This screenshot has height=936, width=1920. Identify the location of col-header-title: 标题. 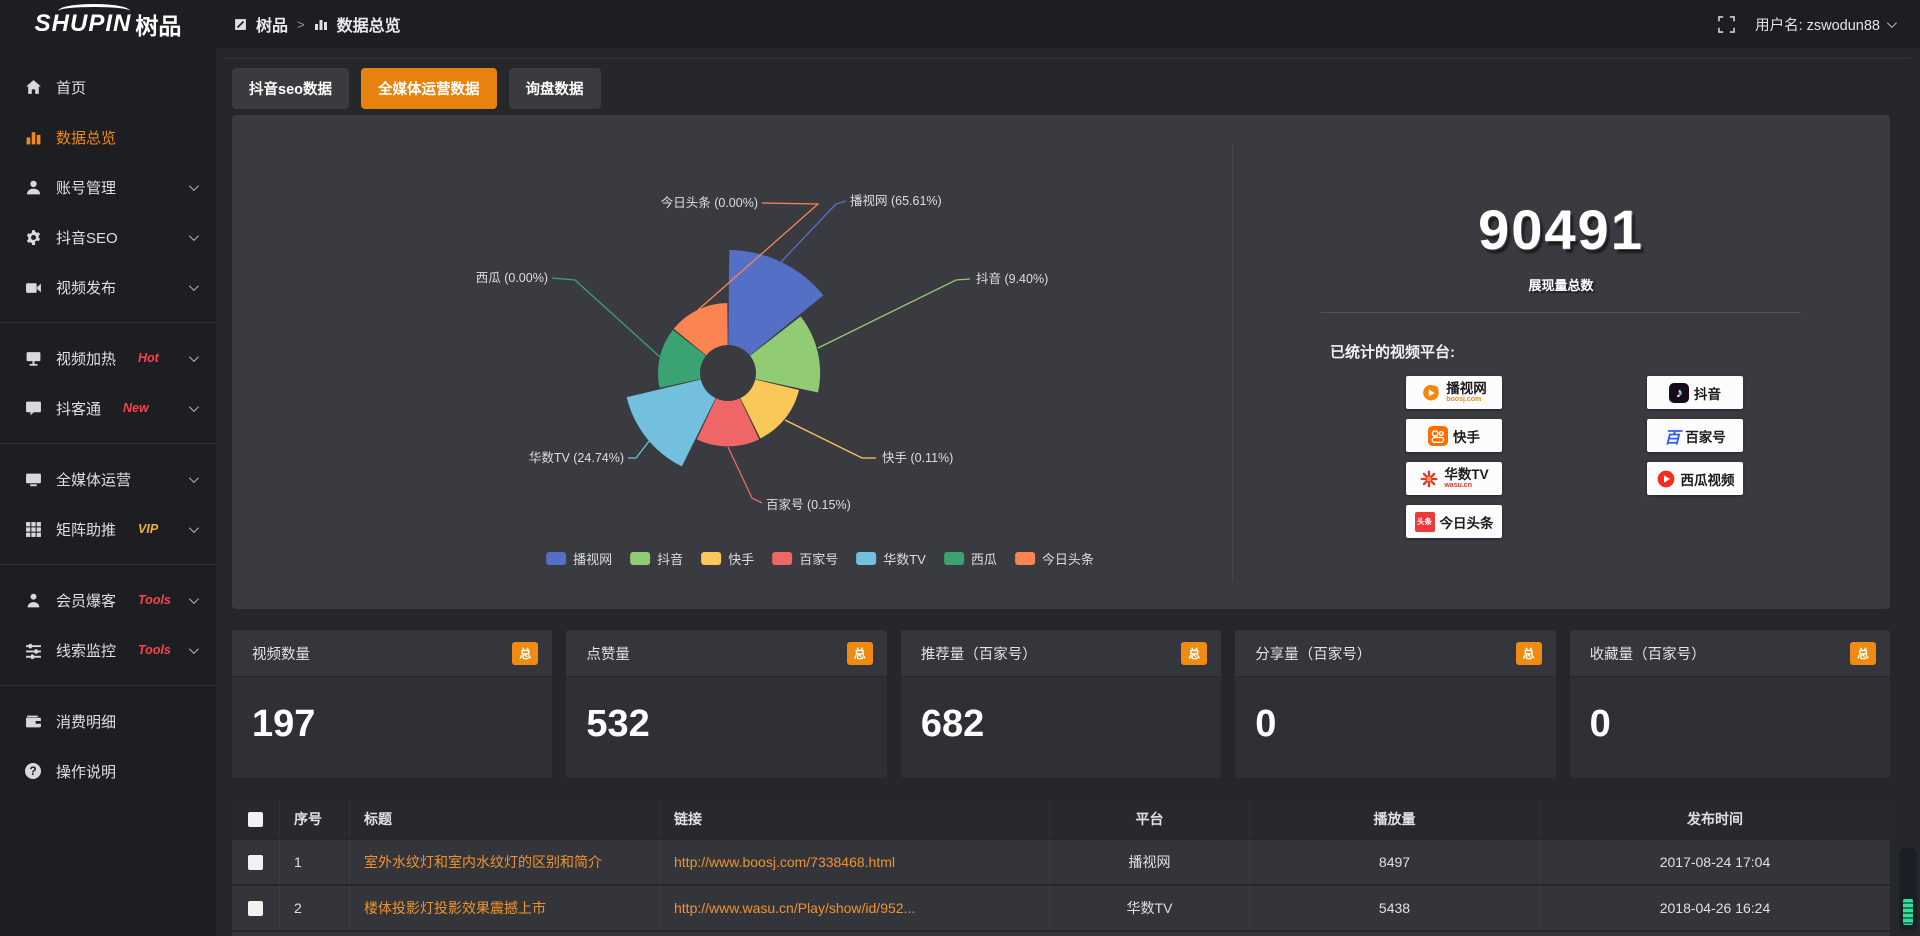
(505, 819).